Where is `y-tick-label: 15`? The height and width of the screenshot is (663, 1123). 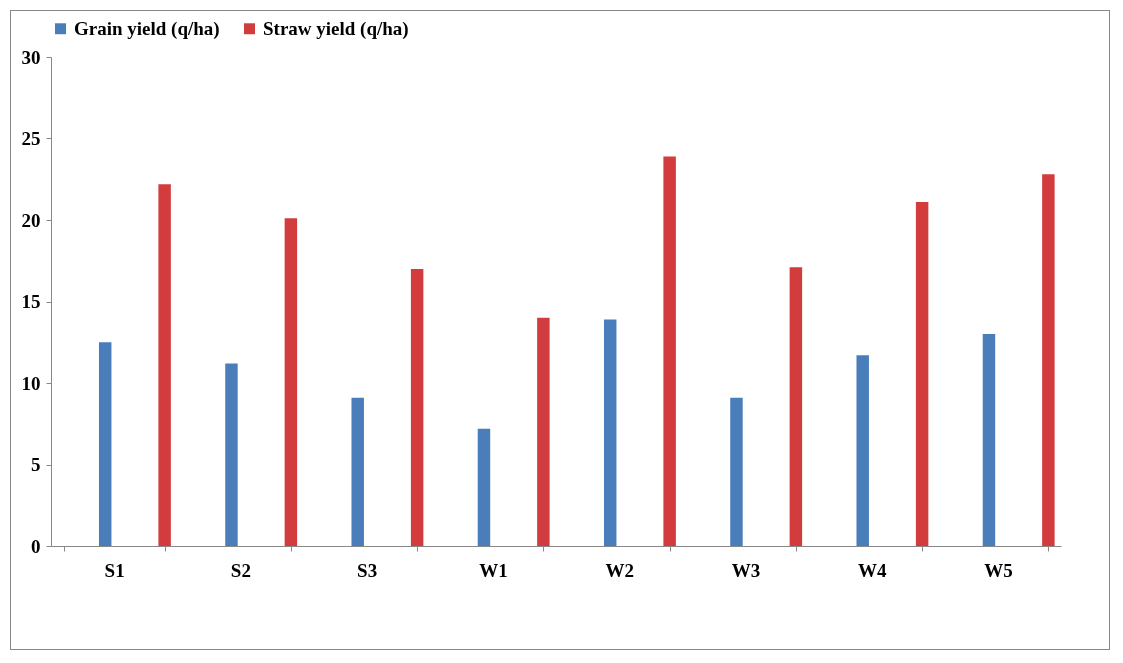 y-tick-label: 15 is located at coordinates (31, 301).